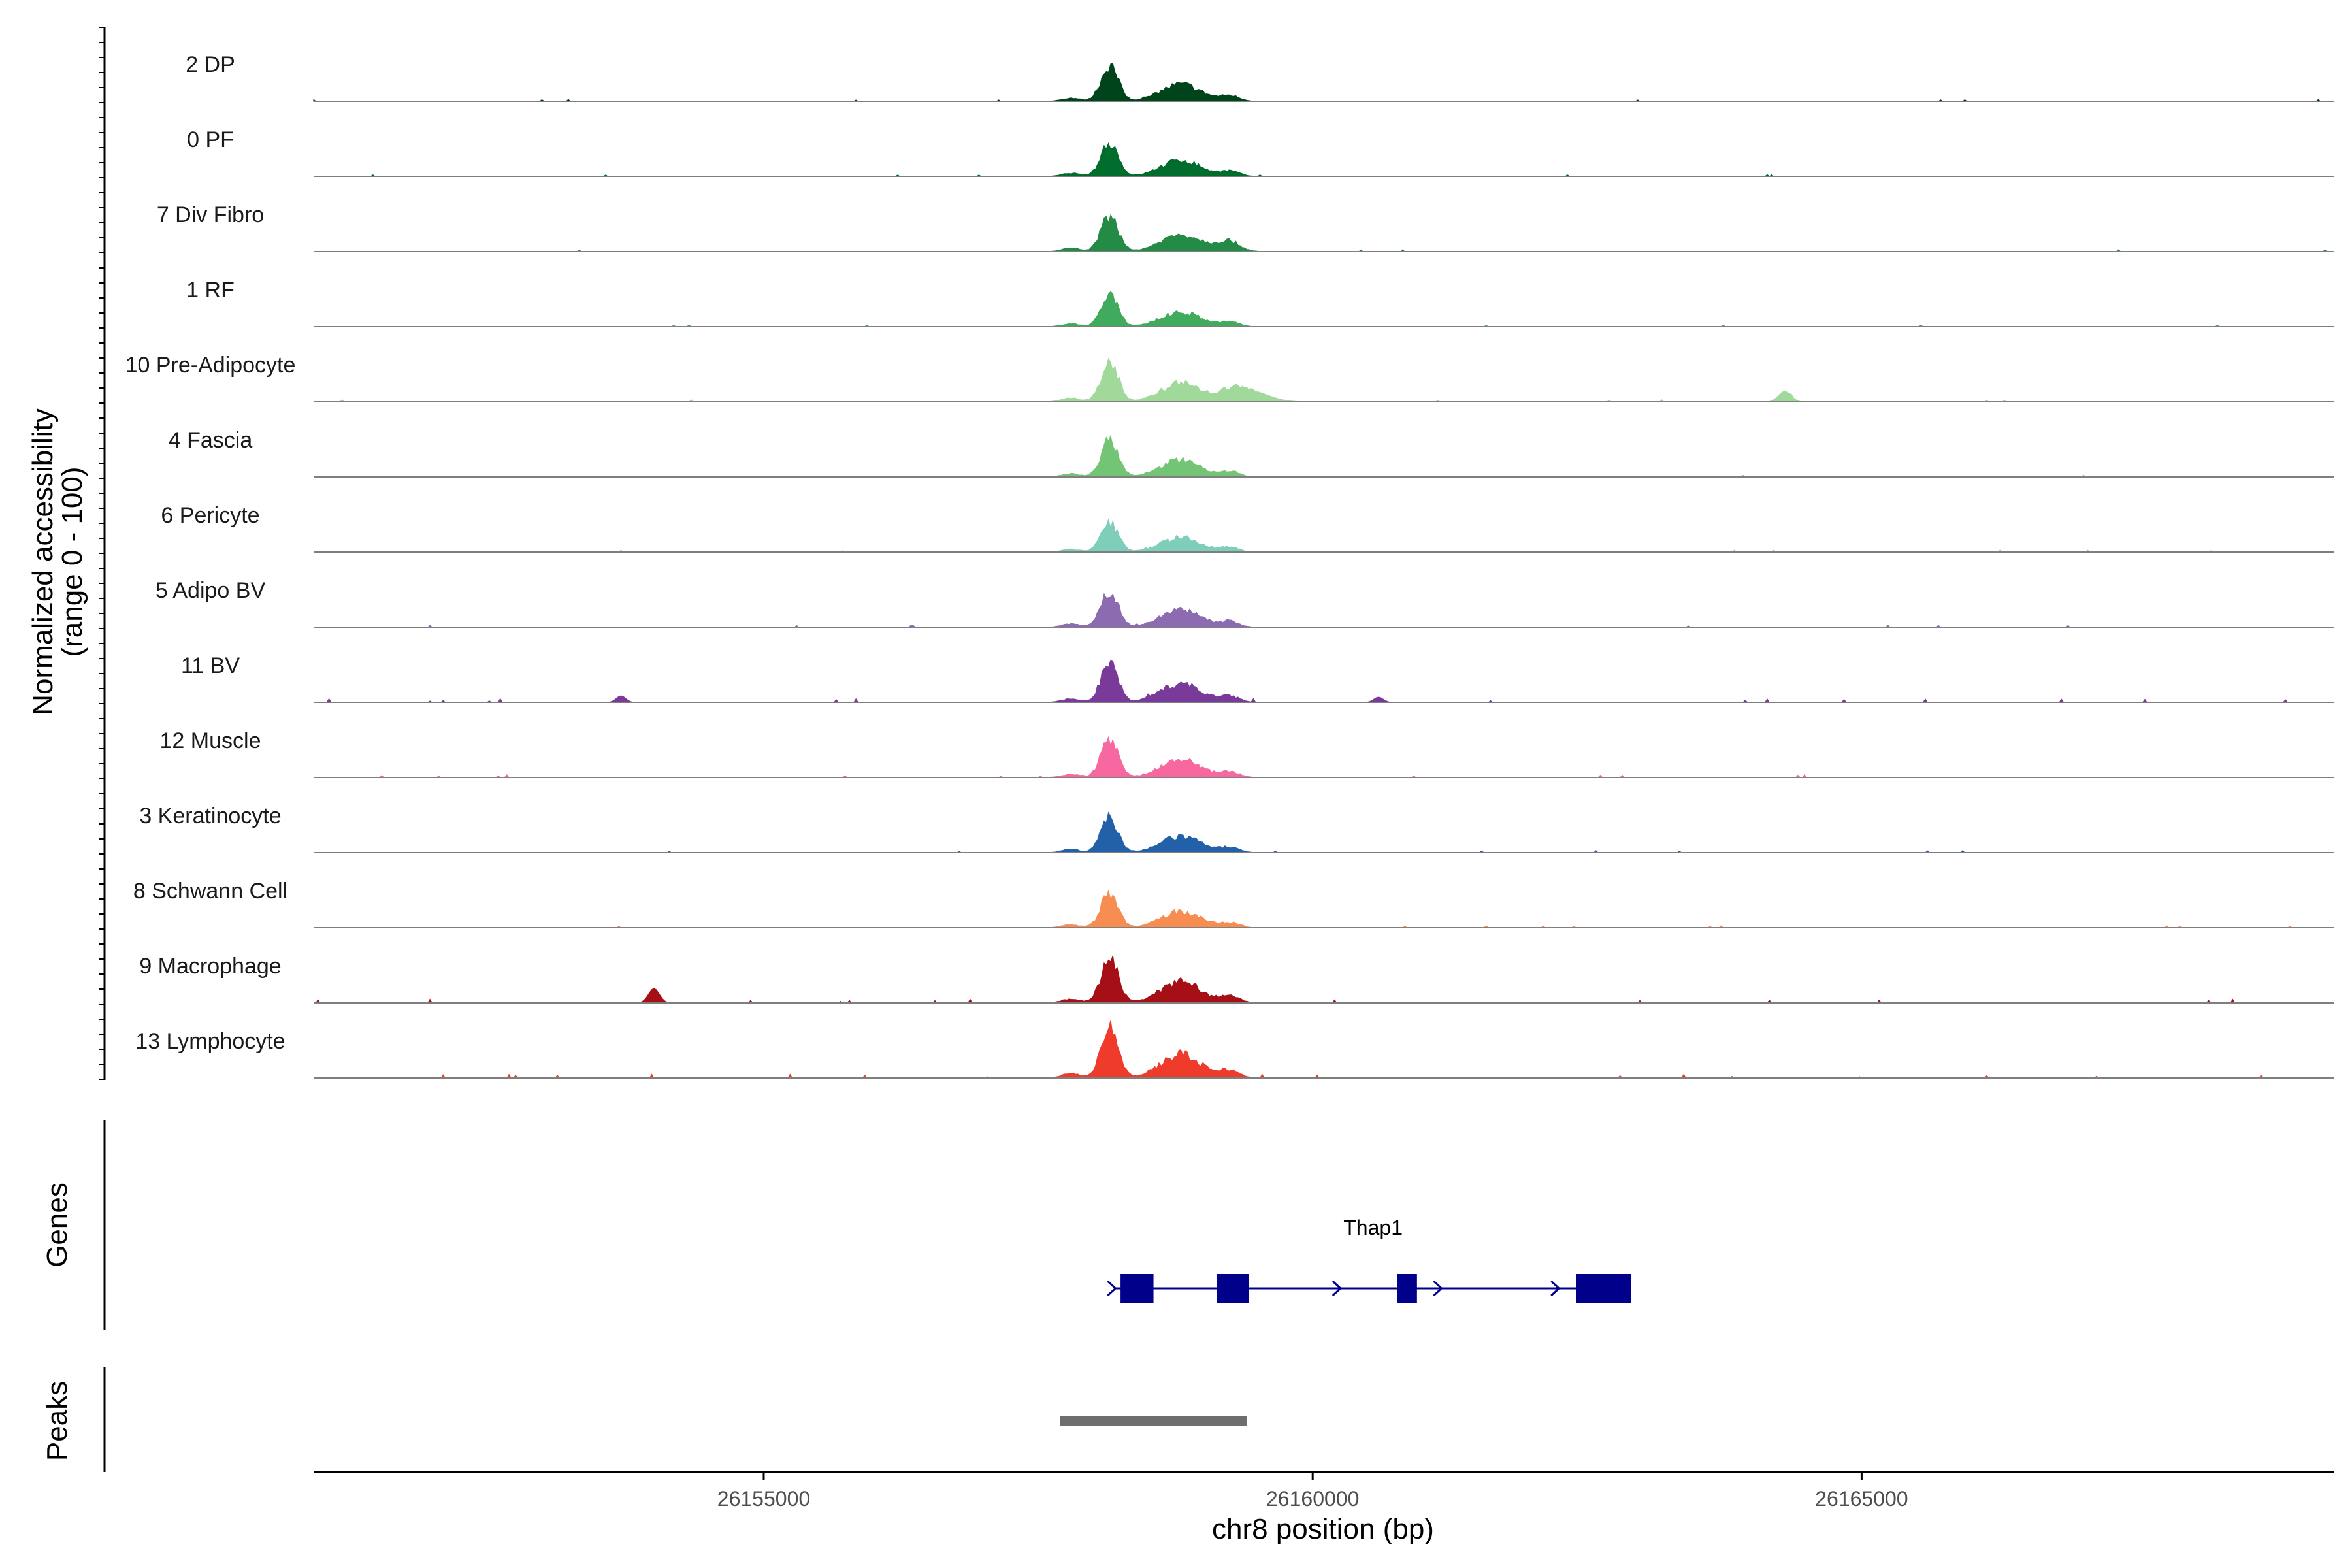 Image resolution: width=2352 pixels, height=1568 pixels. I want to click on coverage-y-axis, so click(102, 553).